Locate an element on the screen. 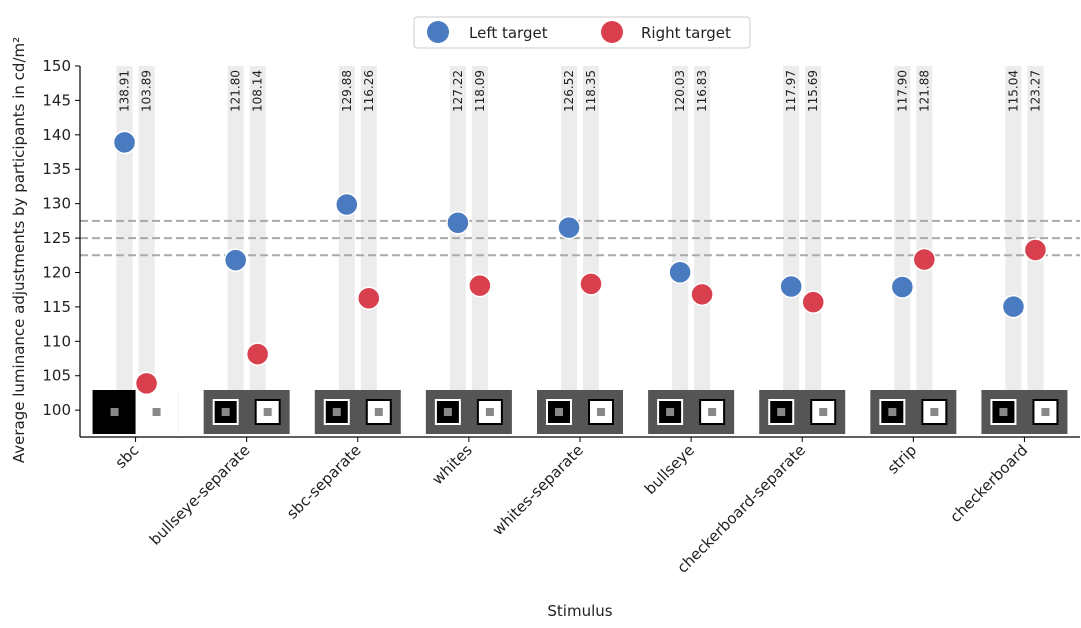 Image resolution: width=1081 pixels, height=628 pixels. y-tick-label: 115 is located at coordinates (56, 307).